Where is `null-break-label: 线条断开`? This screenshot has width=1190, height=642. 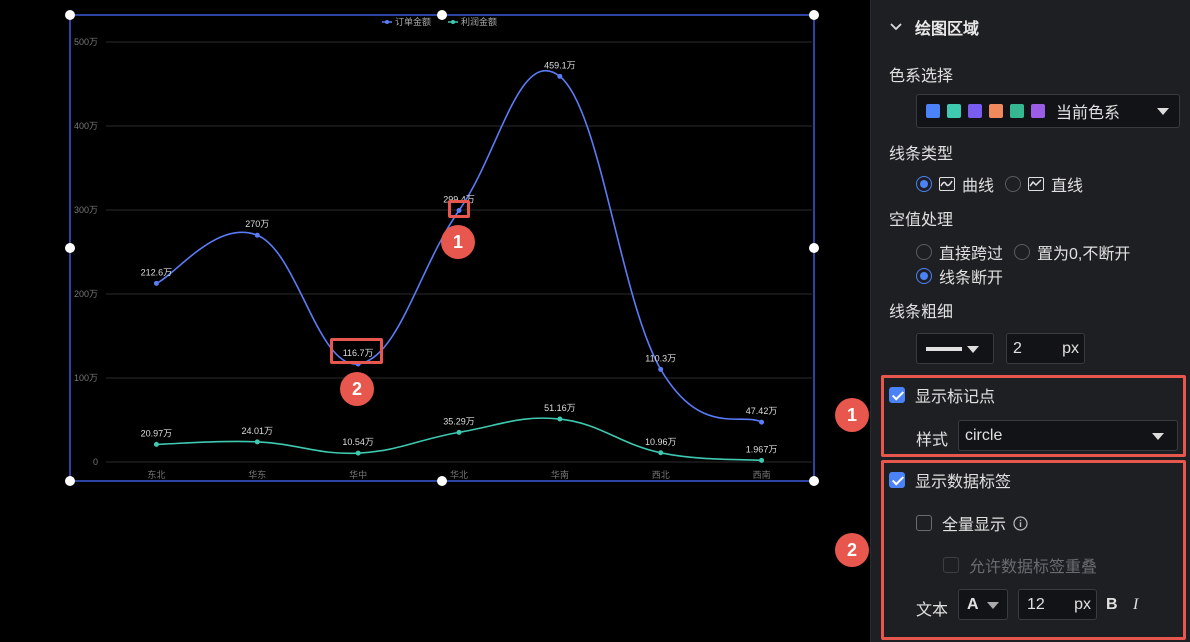 null-break-label: 线条断开 is located at coordinates (971, 278).